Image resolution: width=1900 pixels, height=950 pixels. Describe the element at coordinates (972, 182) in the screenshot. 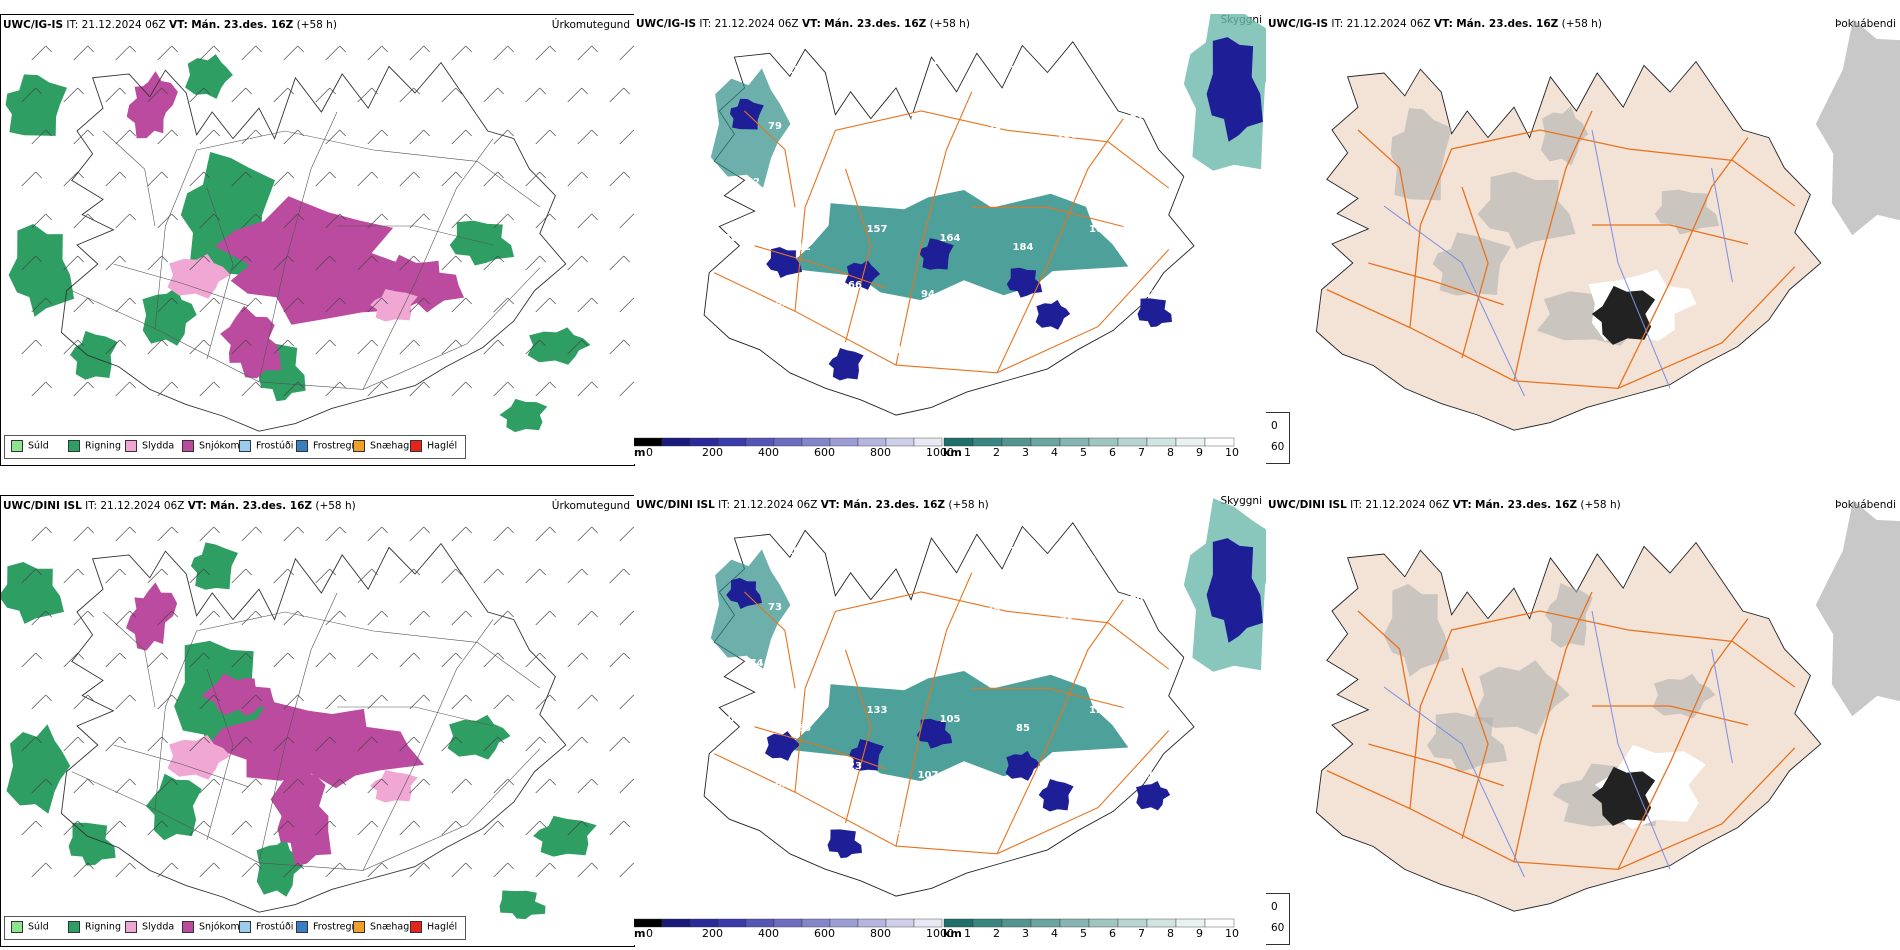

I see `ceiling-label: 176` at that location.